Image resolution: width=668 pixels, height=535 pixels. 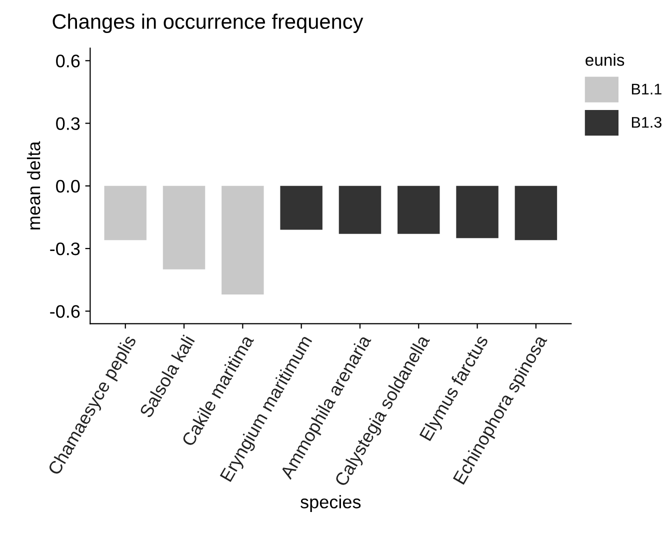 What do you see at coordinates (68, 186) in the screenshot?
I see `y-tick-label: 0.0` at bounding box center [68, 186].